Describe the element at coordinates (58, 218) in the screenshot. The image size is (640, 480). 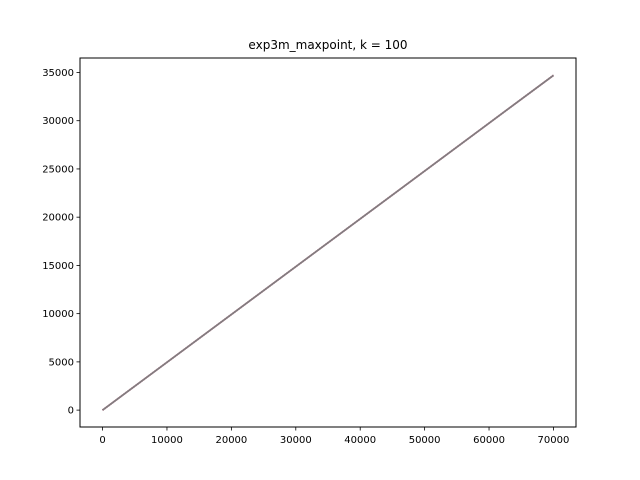
I see `y-tick-label: 20000` at that location.